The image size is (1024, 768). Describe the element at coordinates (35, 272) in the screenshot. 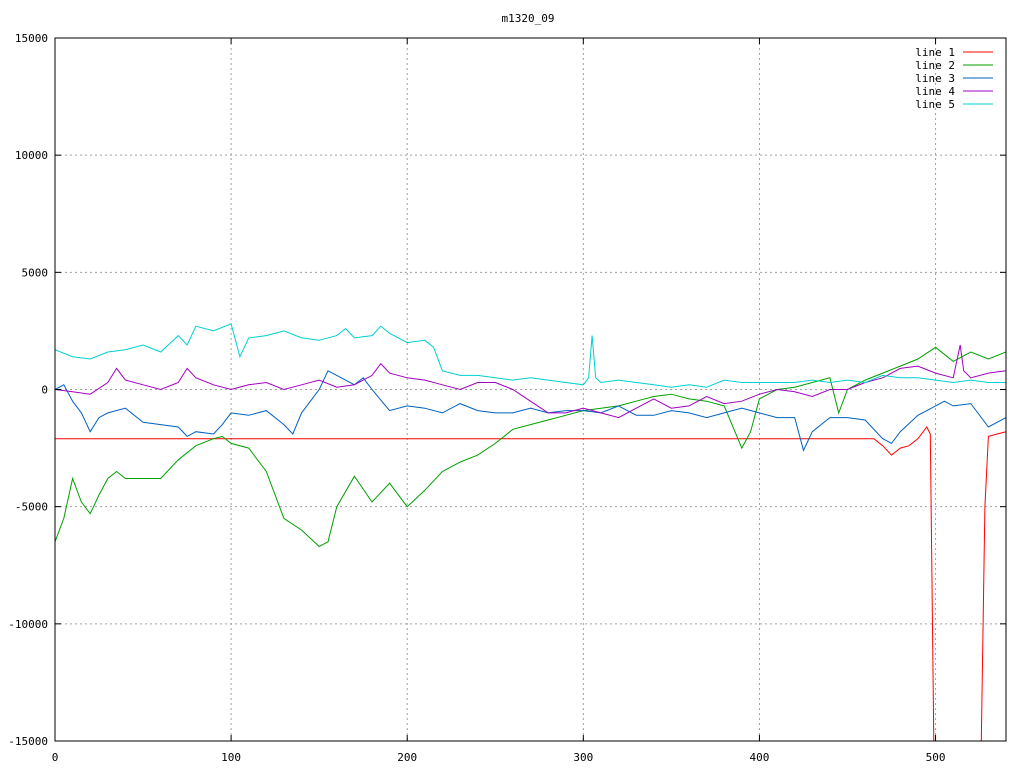

I see `y-tick-label: 5000` at that location.